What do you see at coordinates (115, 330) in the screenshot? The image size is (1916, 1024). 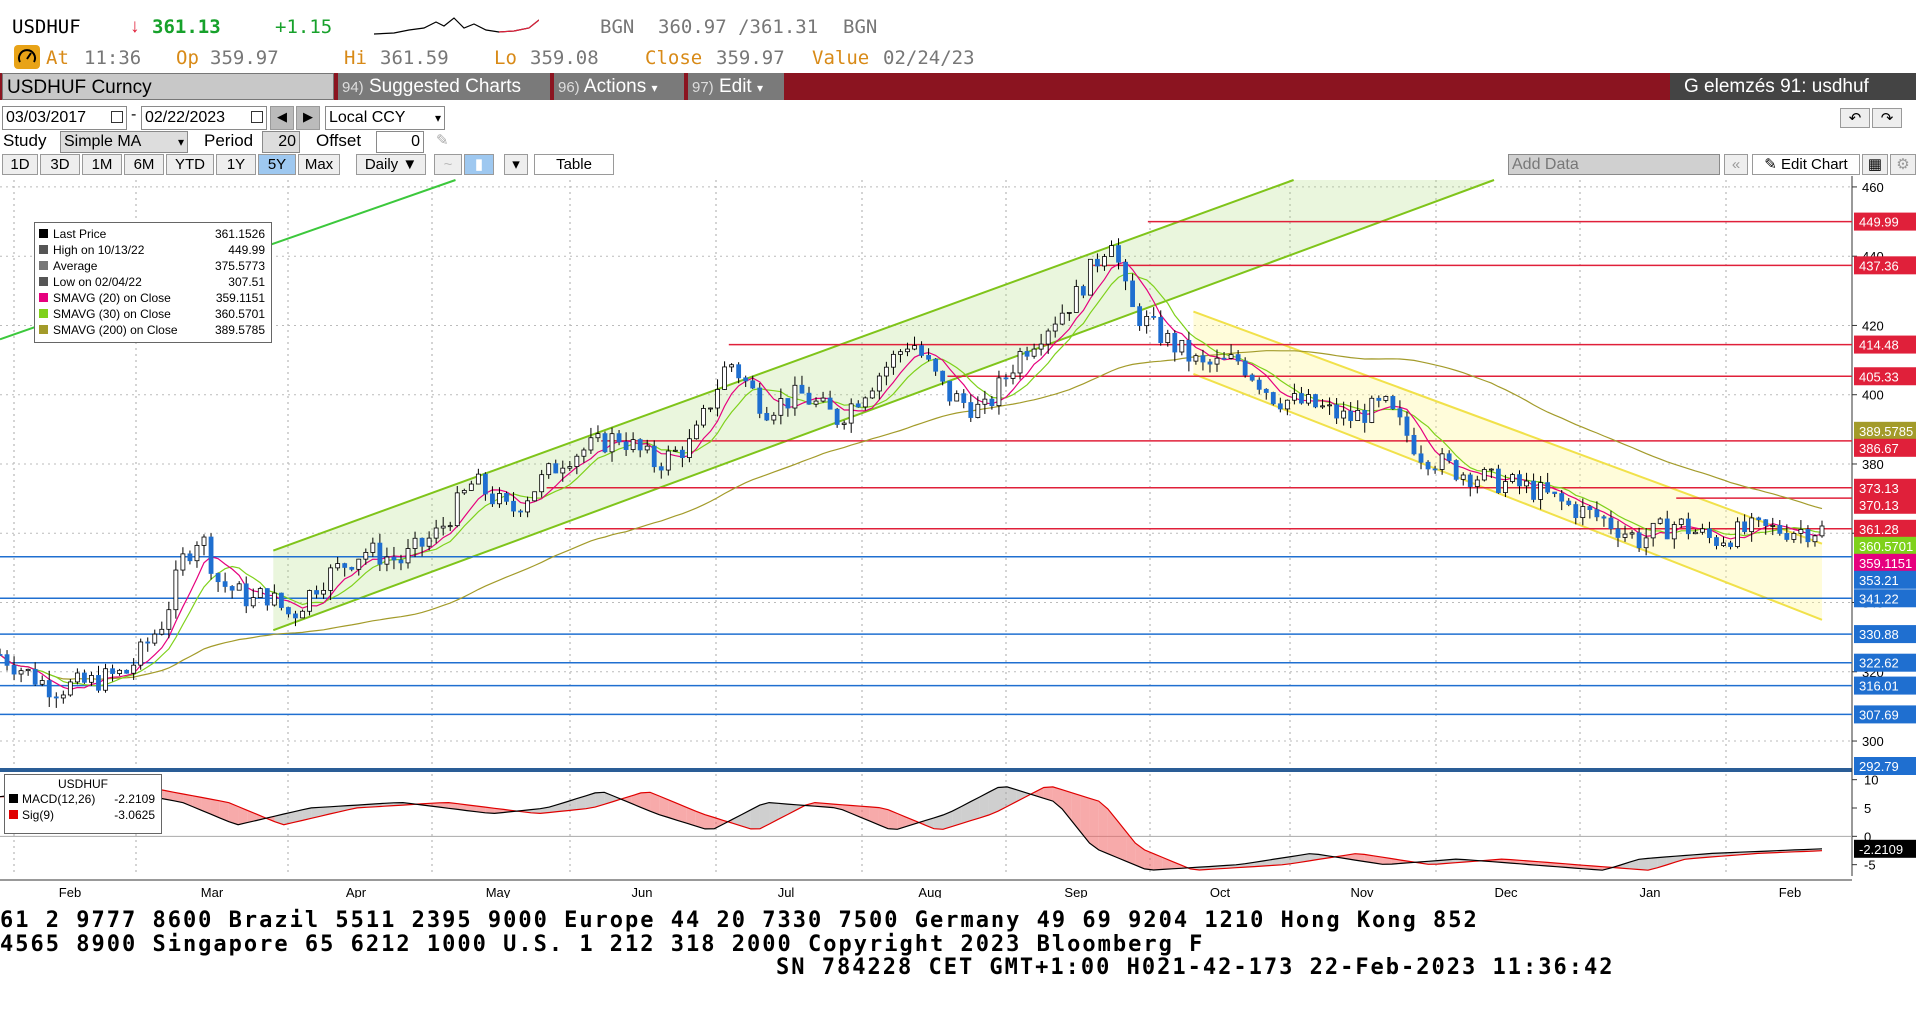 I see `legend-label: SMAVG (200) on Close` at bounding box center [115, 330].